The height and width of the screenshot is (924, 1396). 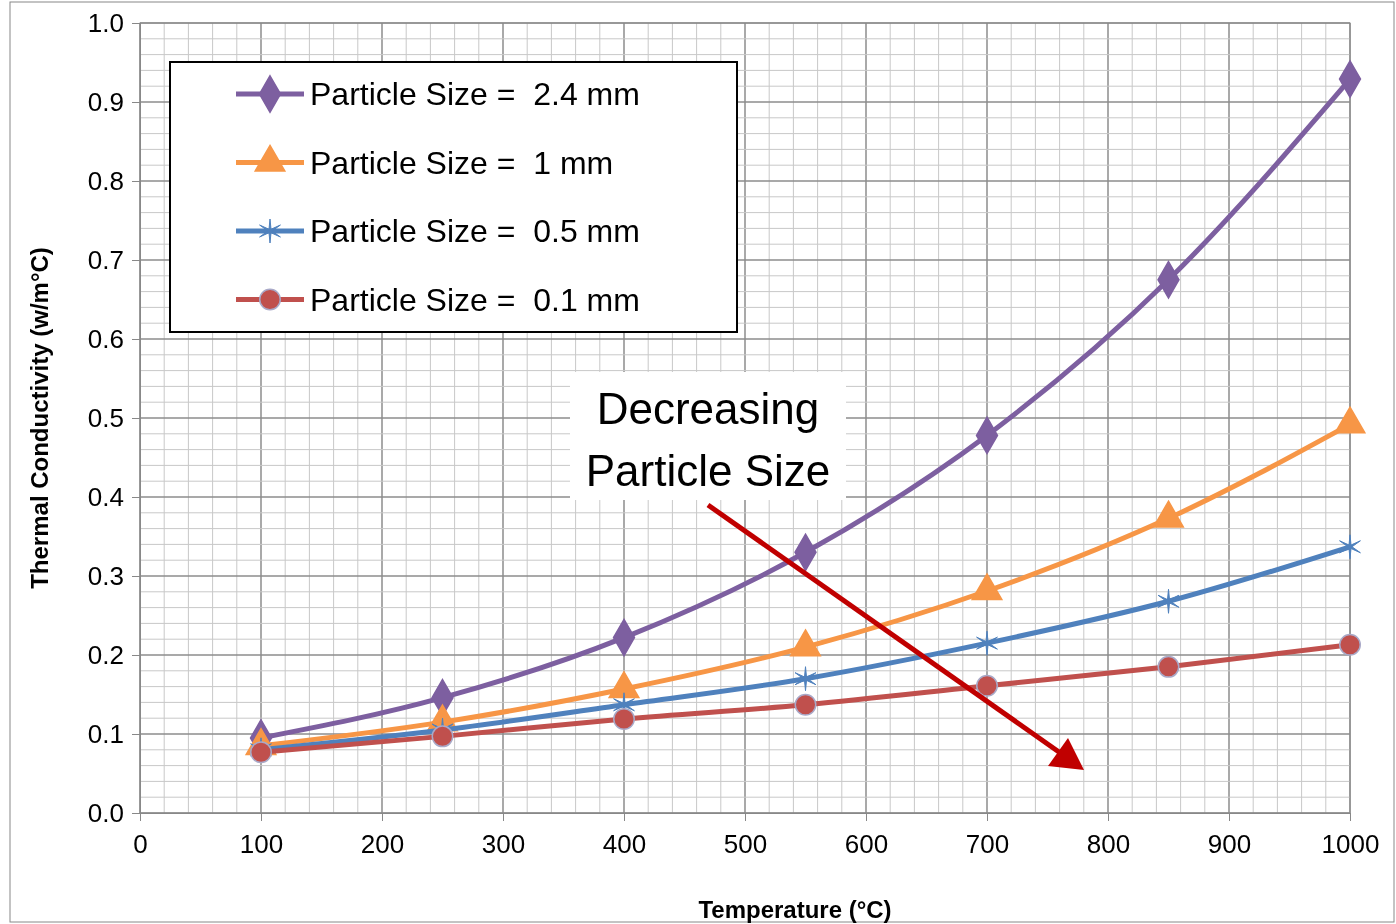 I want to click on y-tick-label: 1.0, so click(x=105, y=22).